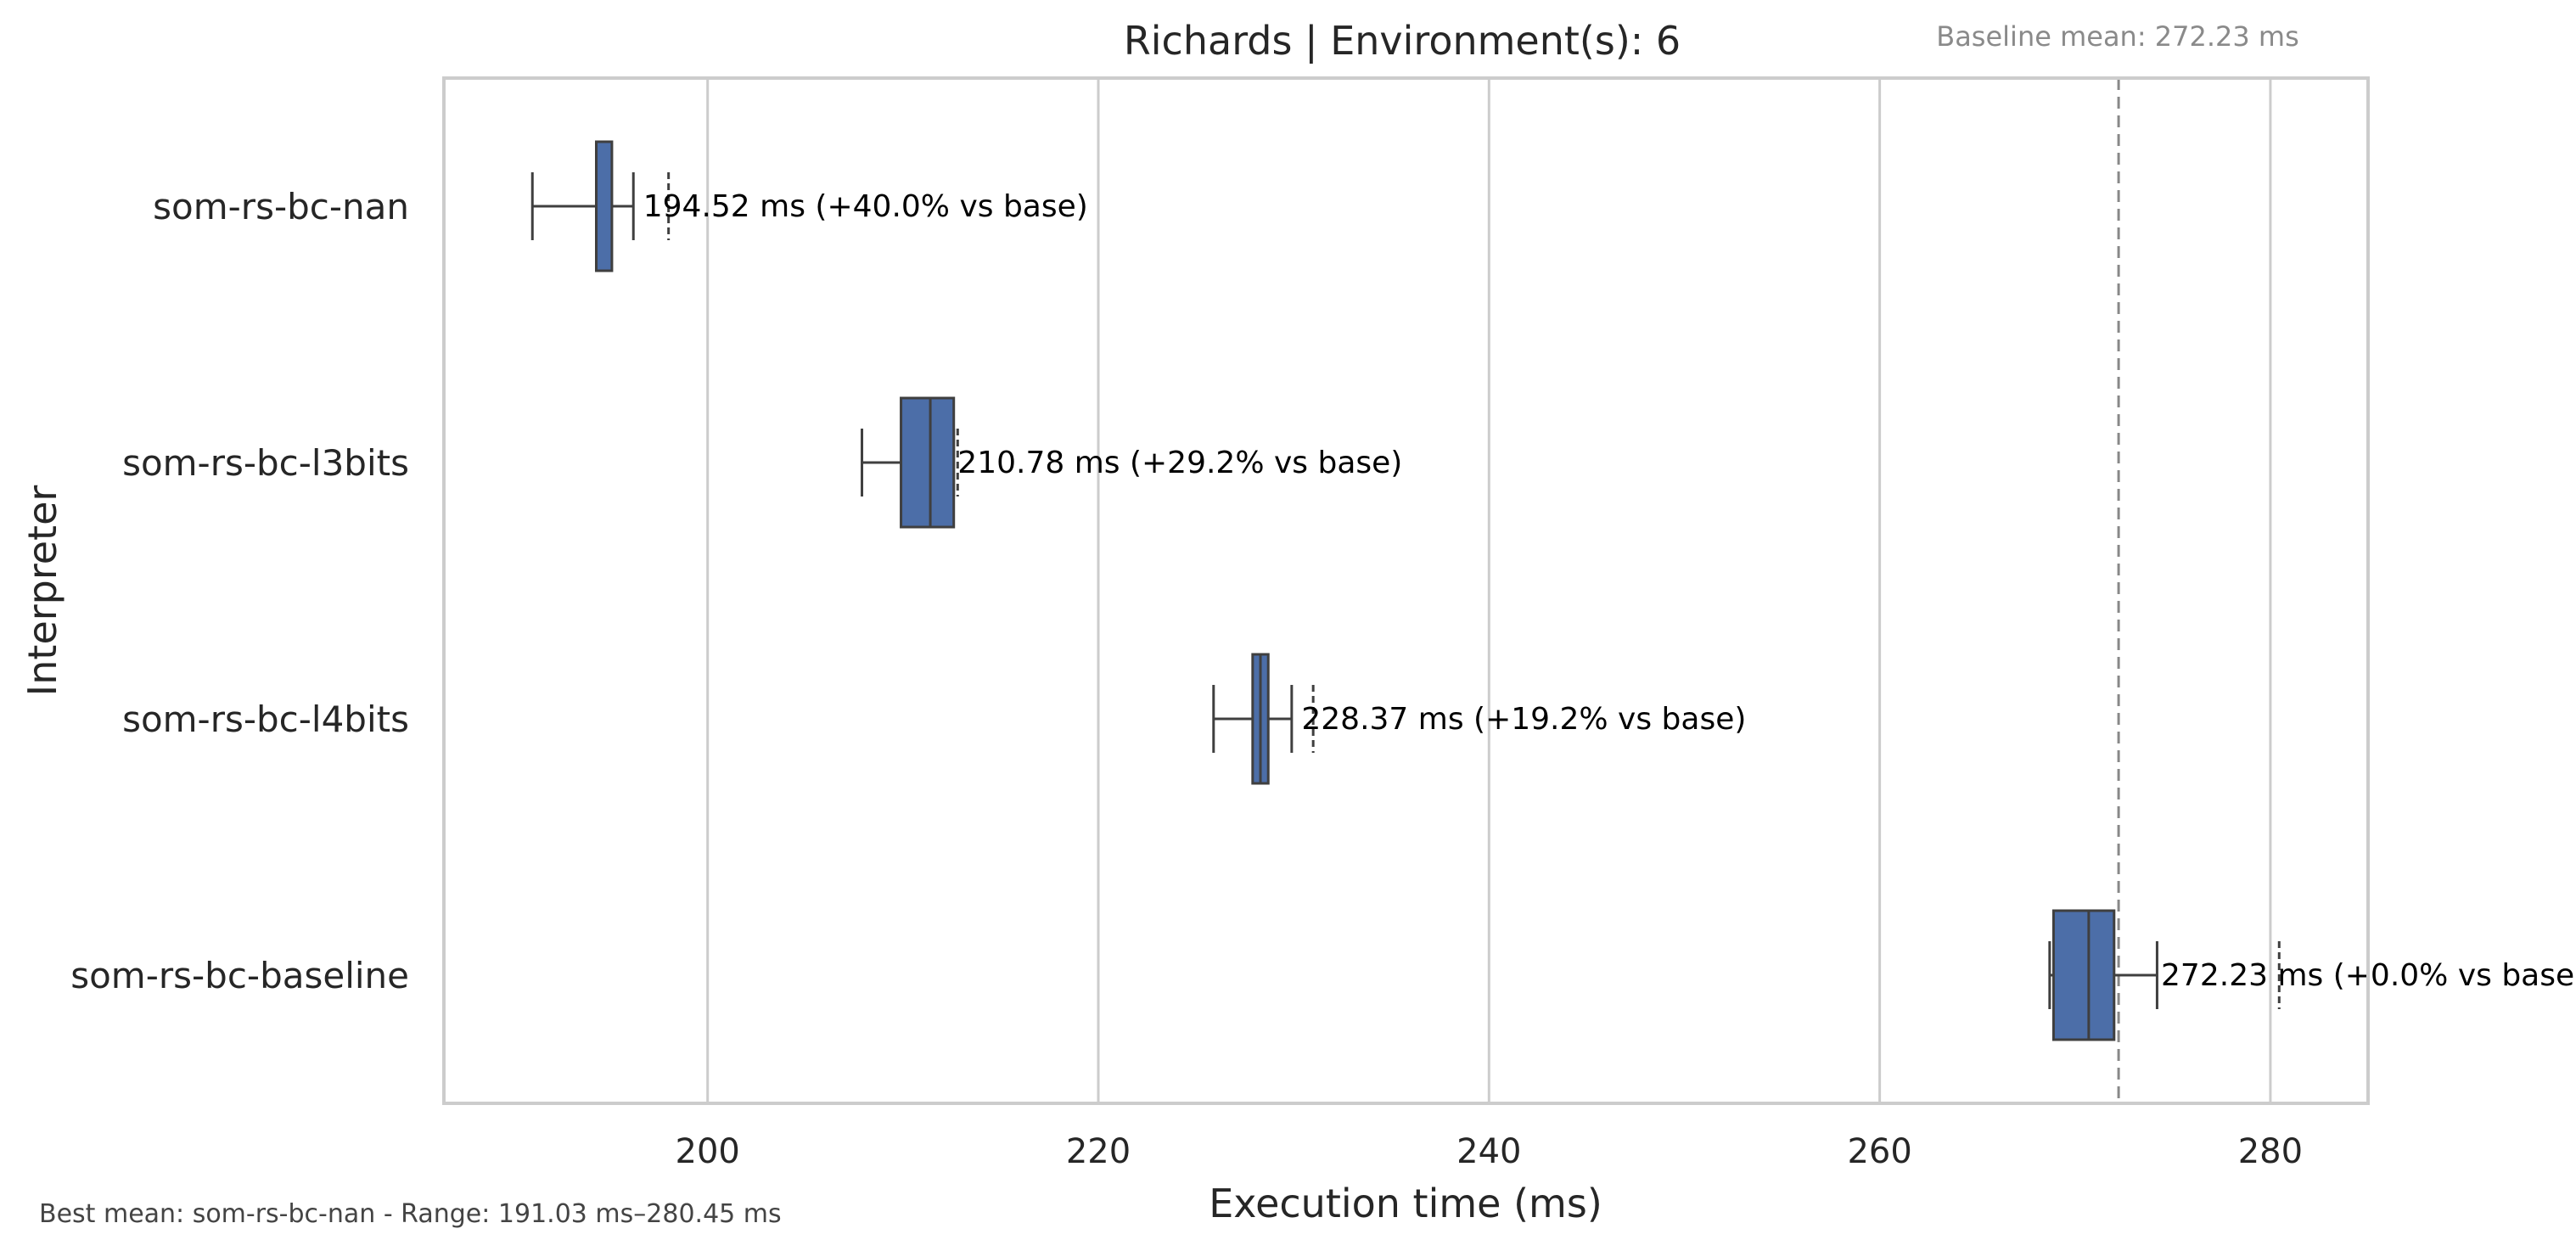 This screenshot has width=2576, height=1251. What do you see at coordinates (2117, 36) in the screenshot?
I see `baseline-note: Baseline mean: 272.23 ms` at bounding box center [2117, 36].